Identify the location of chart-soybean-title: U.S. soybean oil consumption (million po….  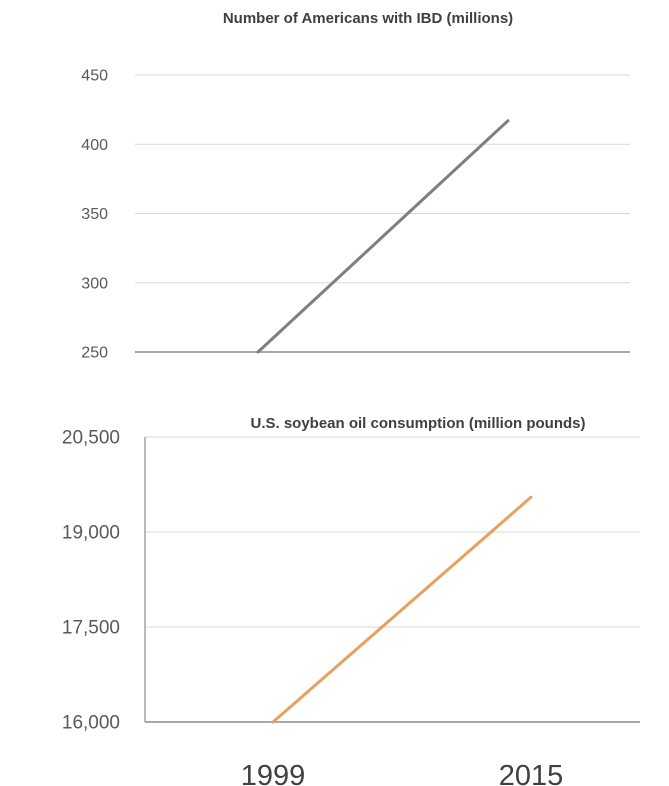
(417, 423).